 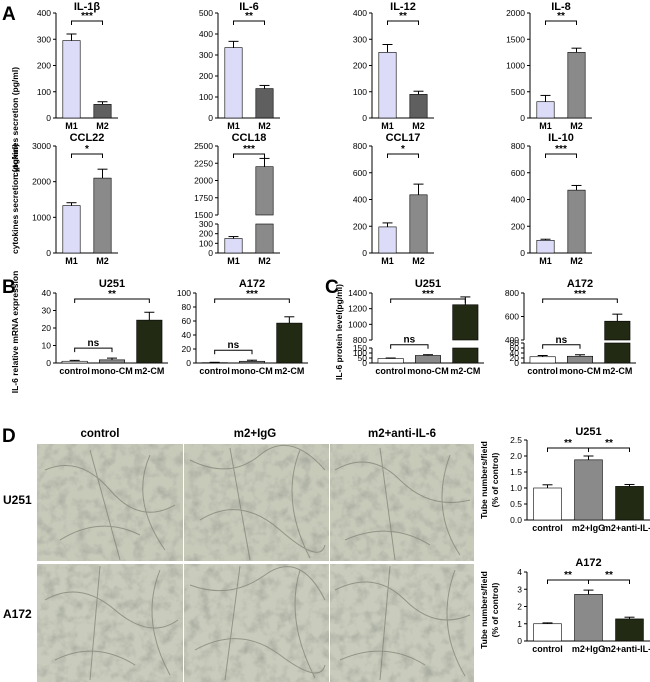 What do you see at coordinates (568, 443) in the screenshot?
I see `significance-label: **` at bounding box center [568, 443].